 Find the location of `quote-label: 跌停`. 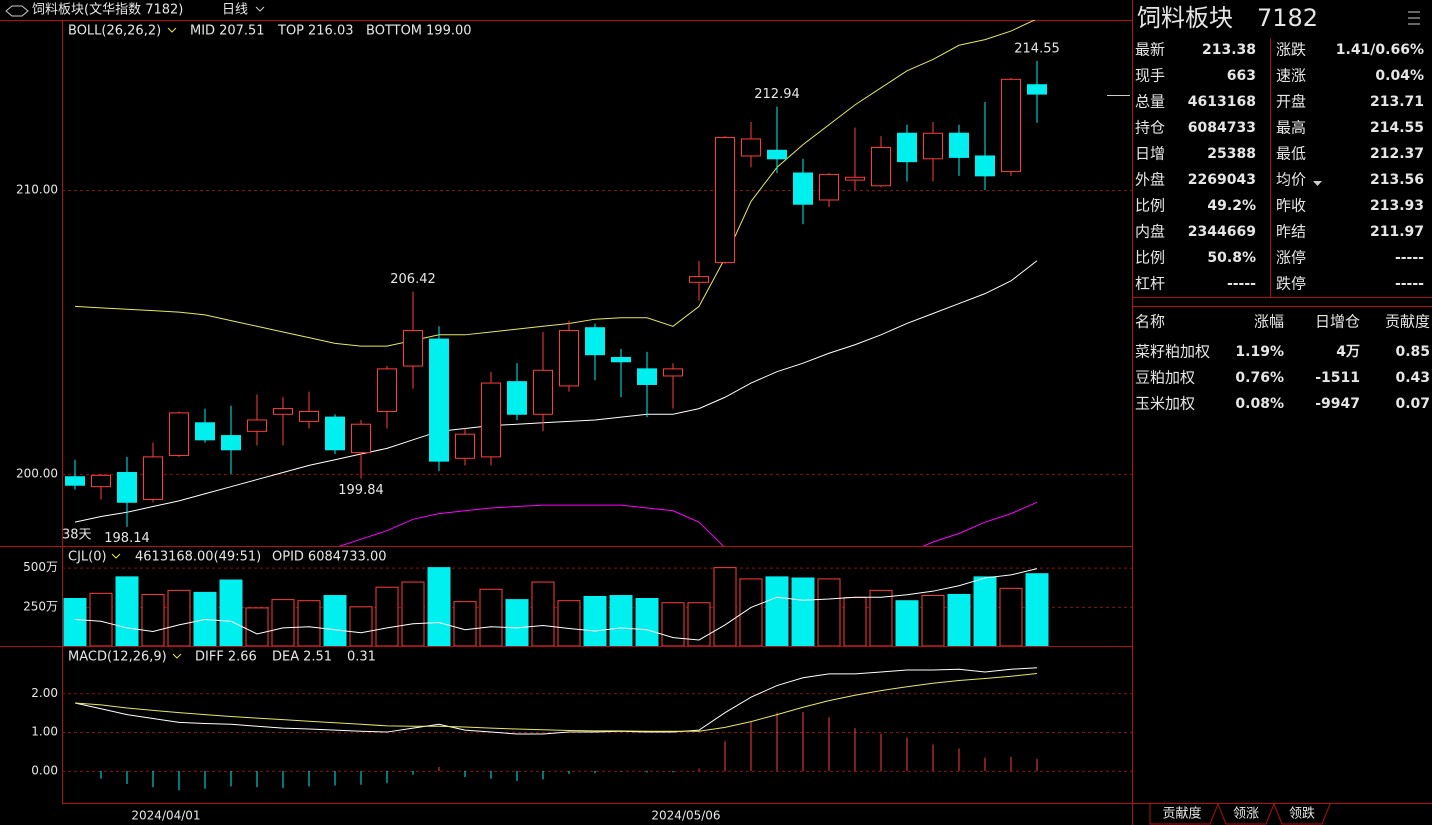

quote-label: 跌停 is located at coordinates (1291, 284).